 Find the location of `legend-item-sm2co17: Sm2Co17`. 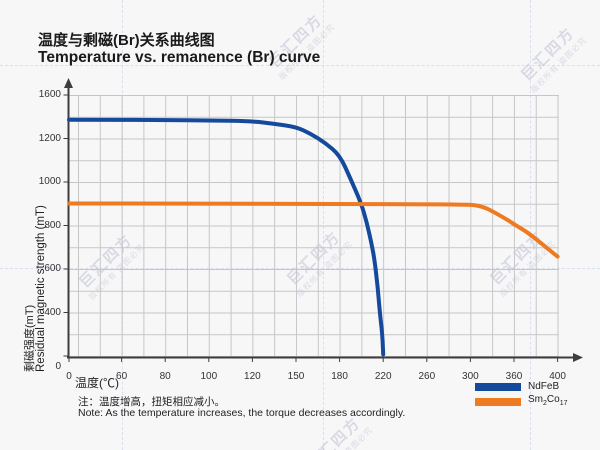

legend-item-sm2co17: Sm2Co17 is located at coordinates (521, 402).